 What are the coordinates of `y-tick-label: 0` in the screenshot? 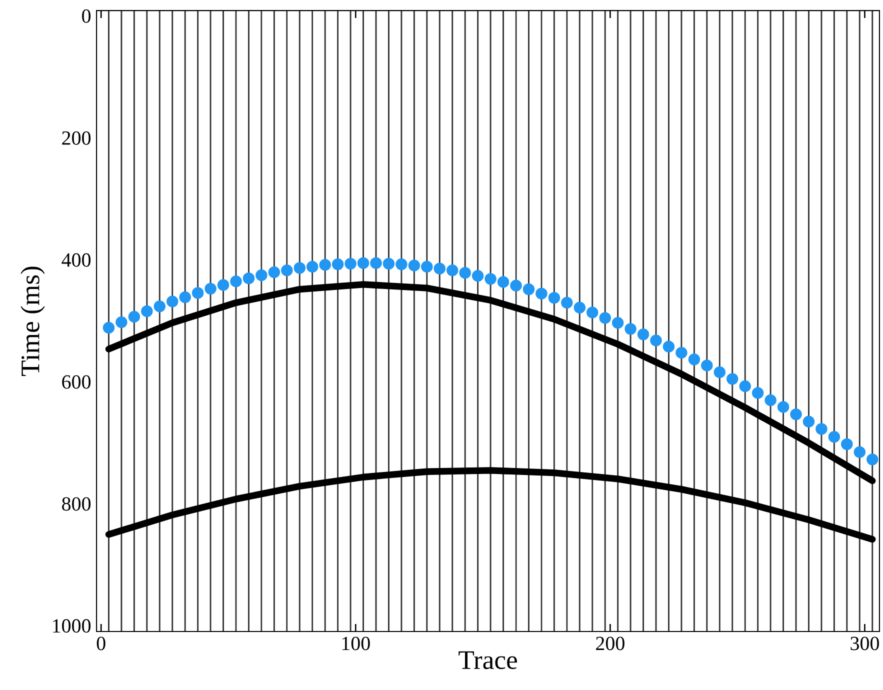 It's located at (86, 16).